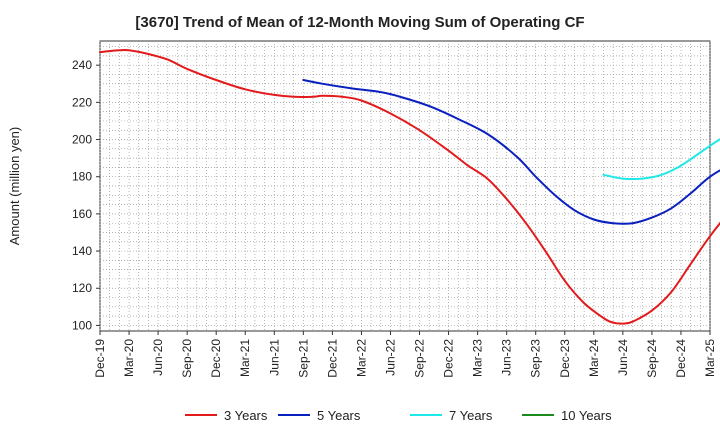  I want to click on x-tick-label: Sep-24, so click(652, 358).